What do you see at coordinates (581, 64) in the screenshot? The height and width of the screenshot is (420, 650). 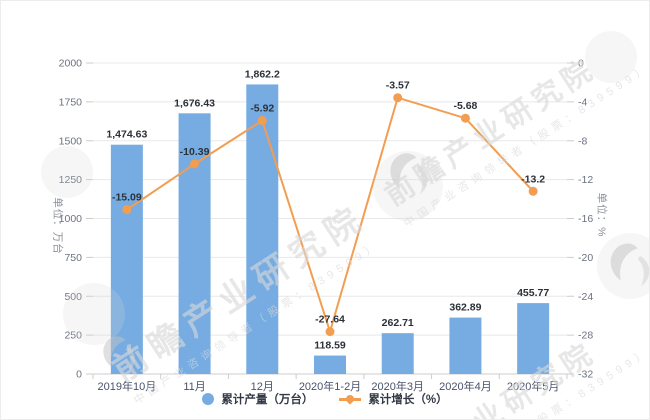 I see `right-axis-tick-label: 0` at bounding box center [581, 64].